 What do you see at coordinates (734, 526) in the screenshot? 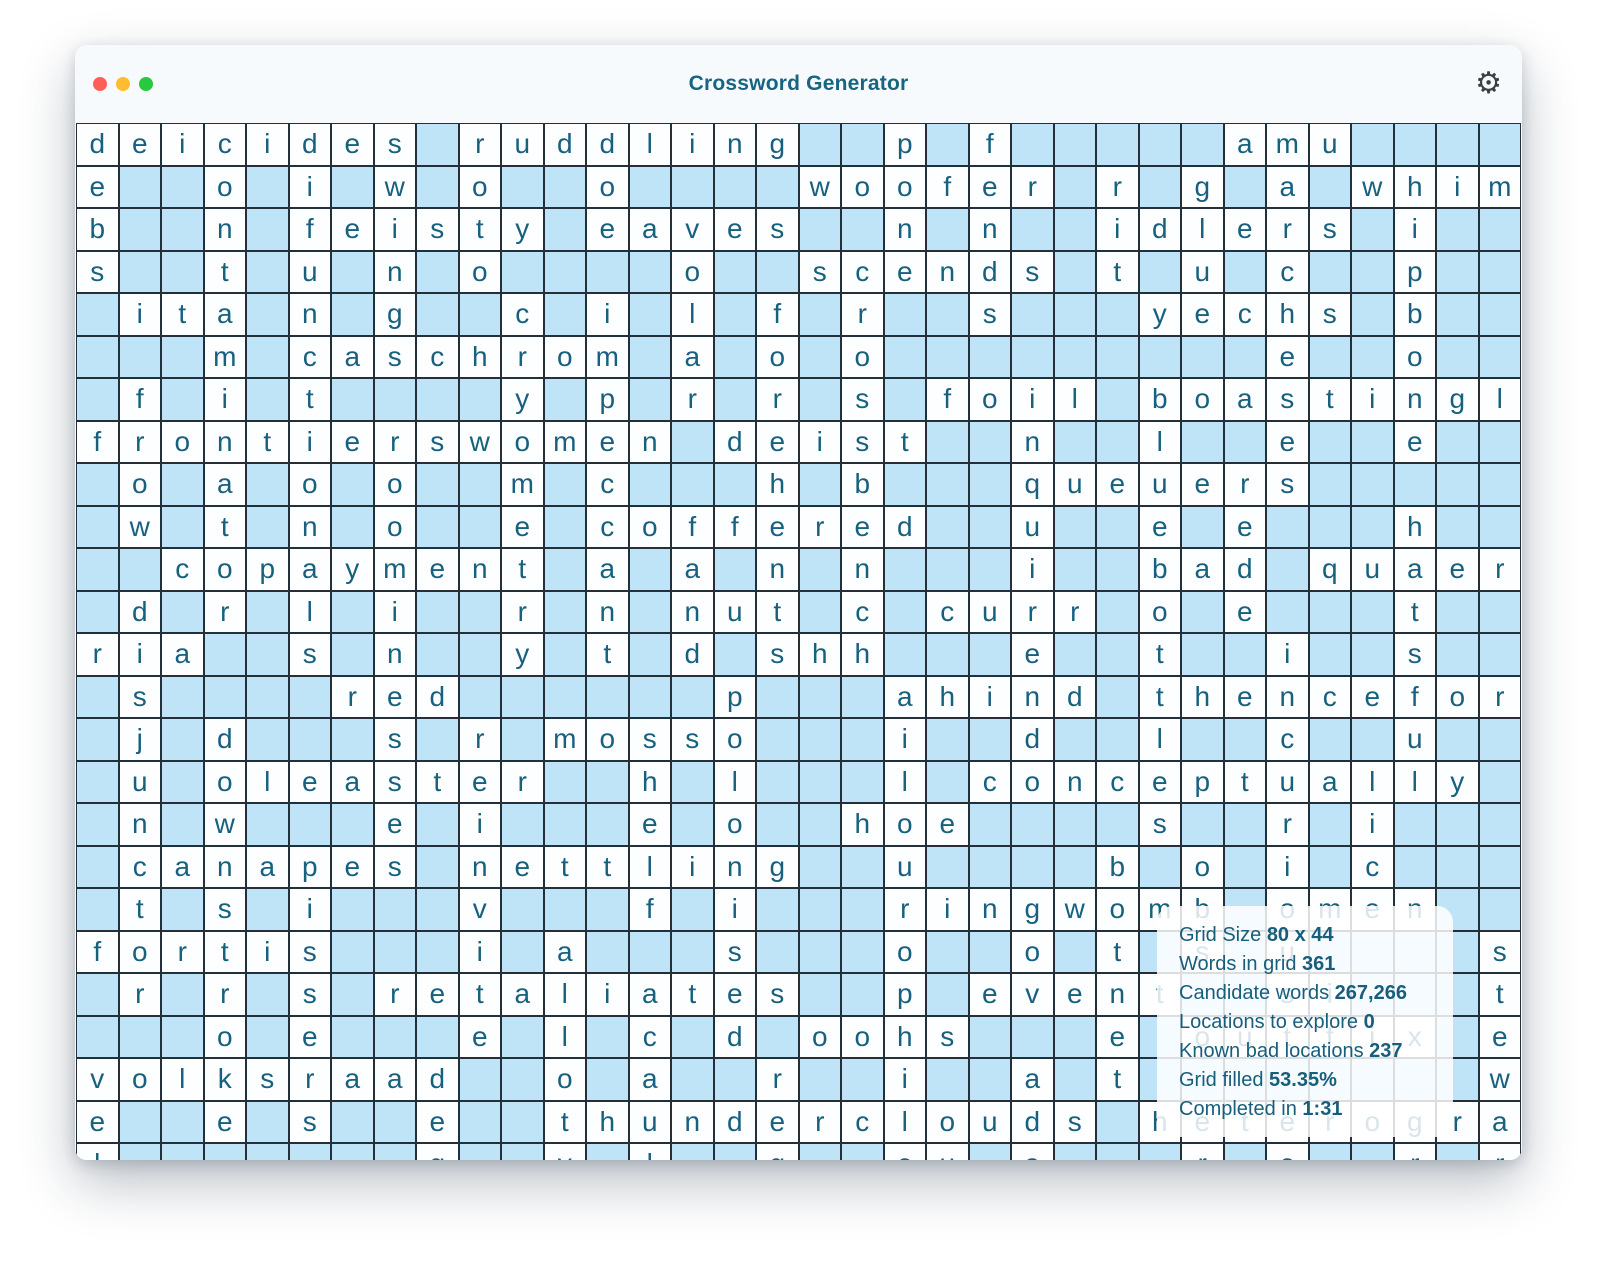
I see `grid-cell-r10-c16: f` at bounding box center [734, 526].